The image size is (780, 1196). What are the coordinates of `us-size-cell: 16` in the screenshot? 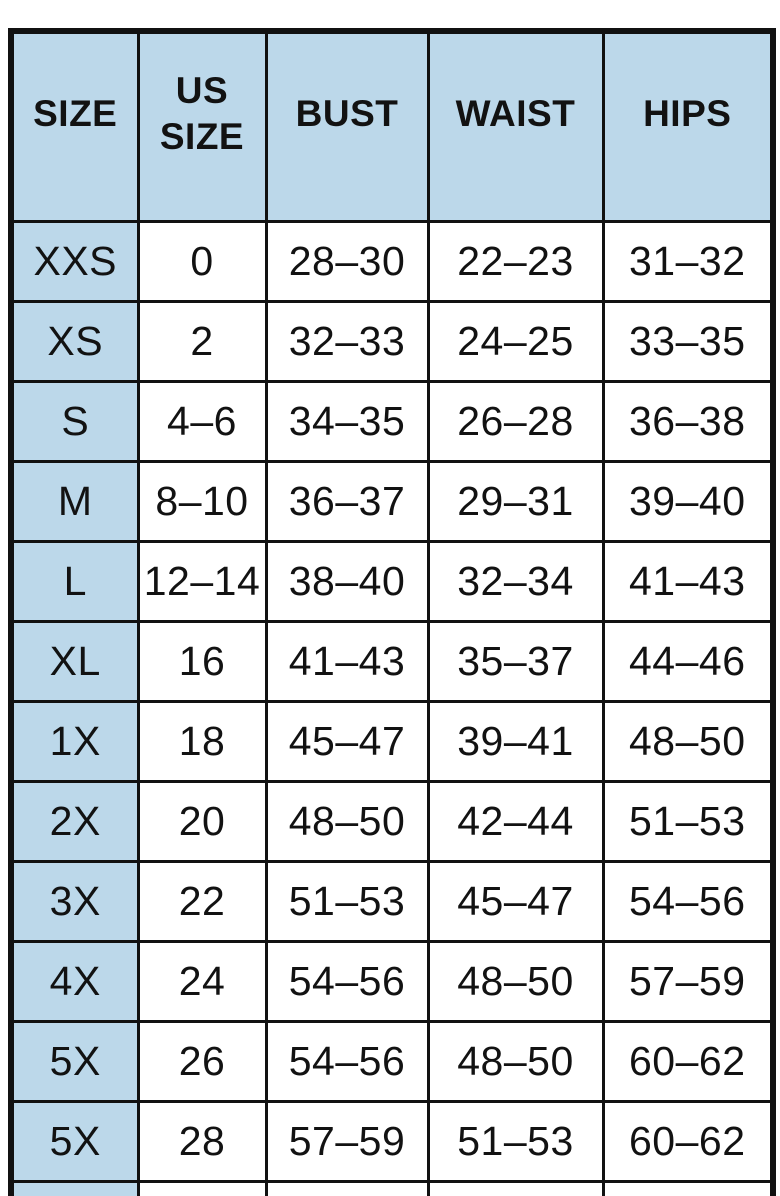 It's located at (202, 661).